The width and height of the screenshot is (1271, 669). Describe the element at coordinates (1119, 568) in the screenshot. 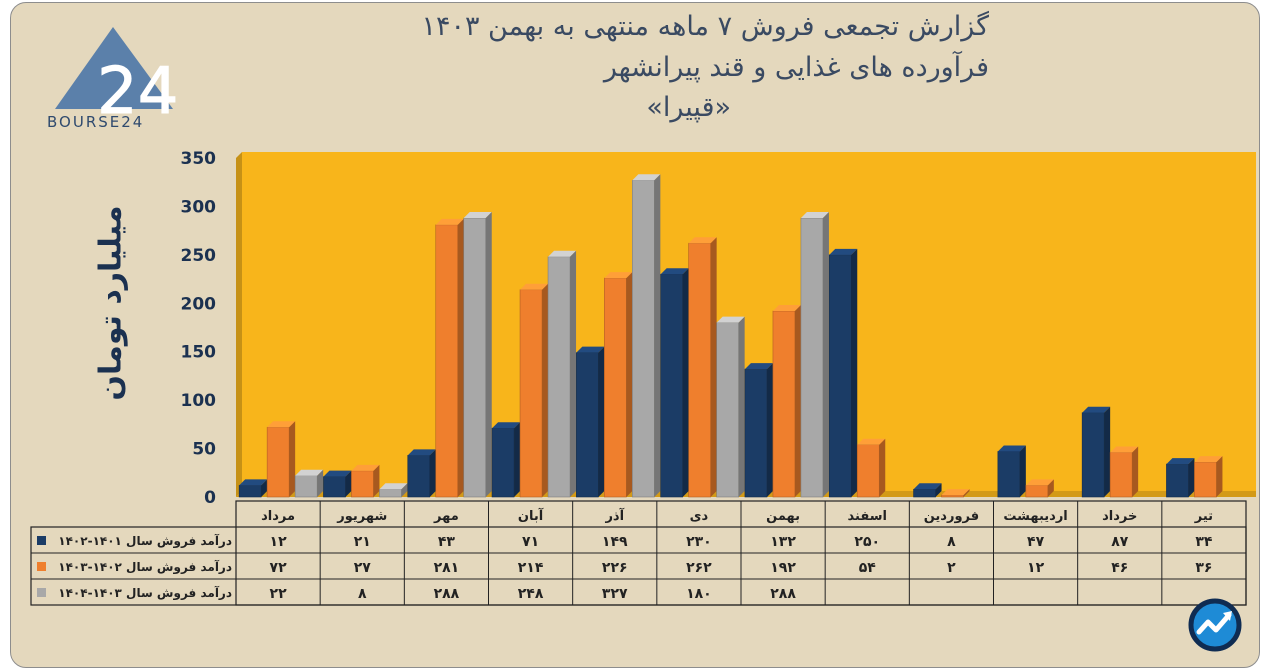

I see `data-label-1-10: ۴۶` at that location.